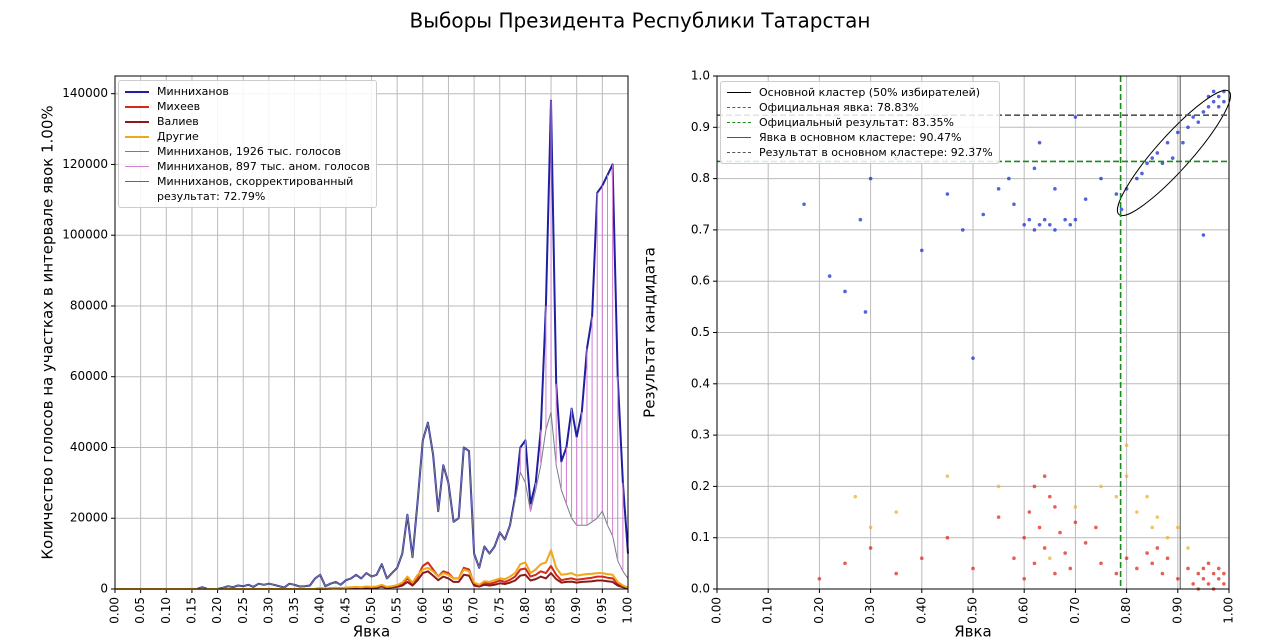 The height and width of the screenshot is (640, 1280). Describe the element at coordinates (700, 229) in the screenshot. I see `y-tick-label: 0.7` at that location.